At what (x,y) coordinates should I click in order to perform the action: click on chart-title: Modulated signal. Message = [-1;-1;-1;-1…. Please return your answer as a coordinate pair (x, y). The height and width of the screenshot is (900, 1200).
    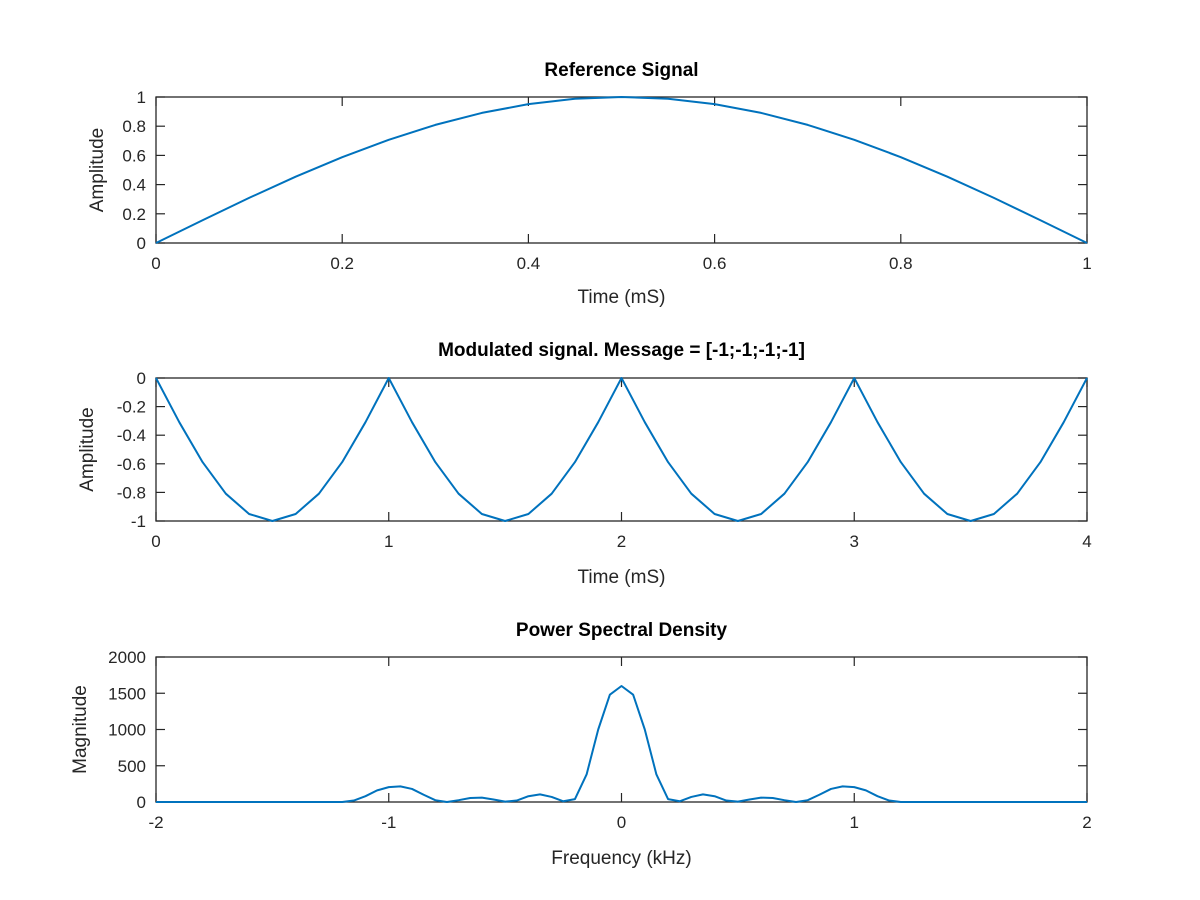
    Looking at the image, I should click on (621, 350).